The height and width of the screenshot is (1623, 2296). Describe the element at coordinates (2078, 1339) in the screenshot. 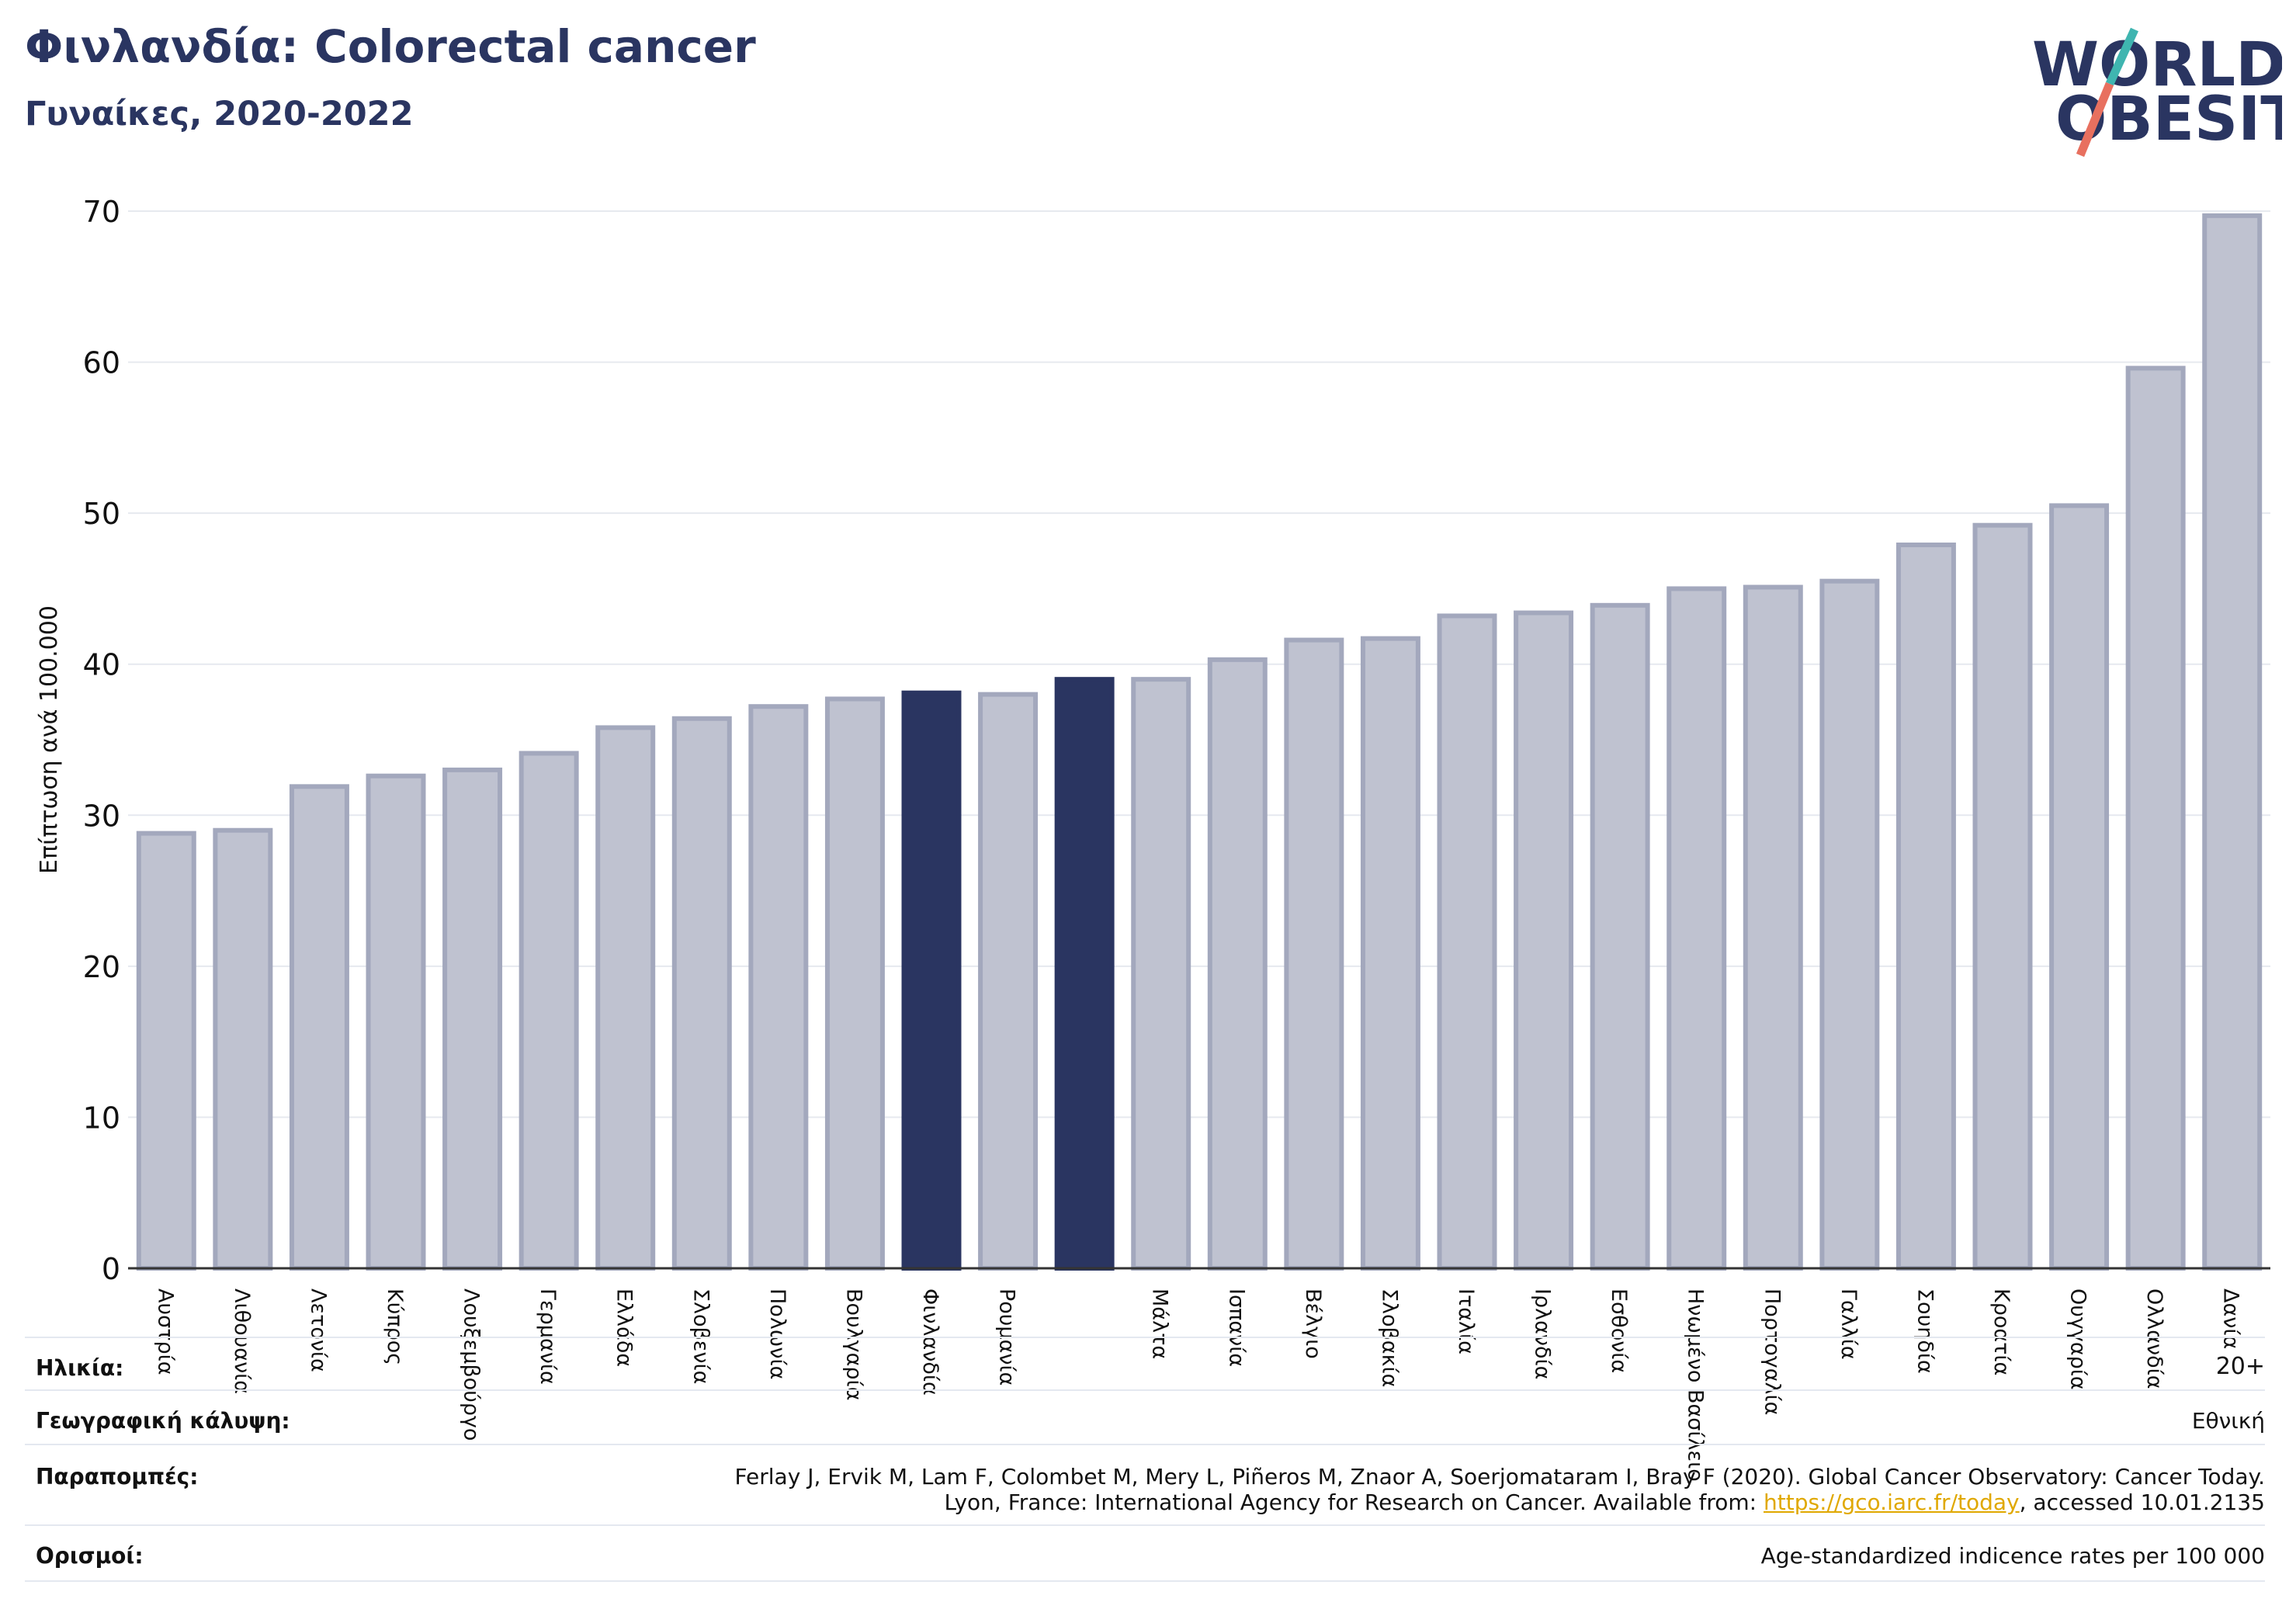

I see `x-category-label: Ουγγαρία` at that location.